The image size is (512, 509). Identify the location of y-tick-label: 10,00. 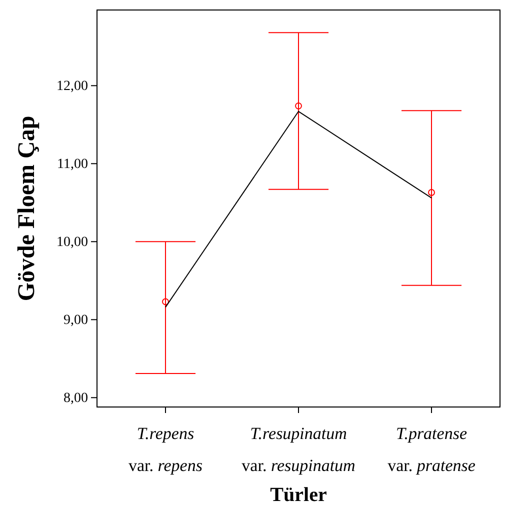
(72, 242).